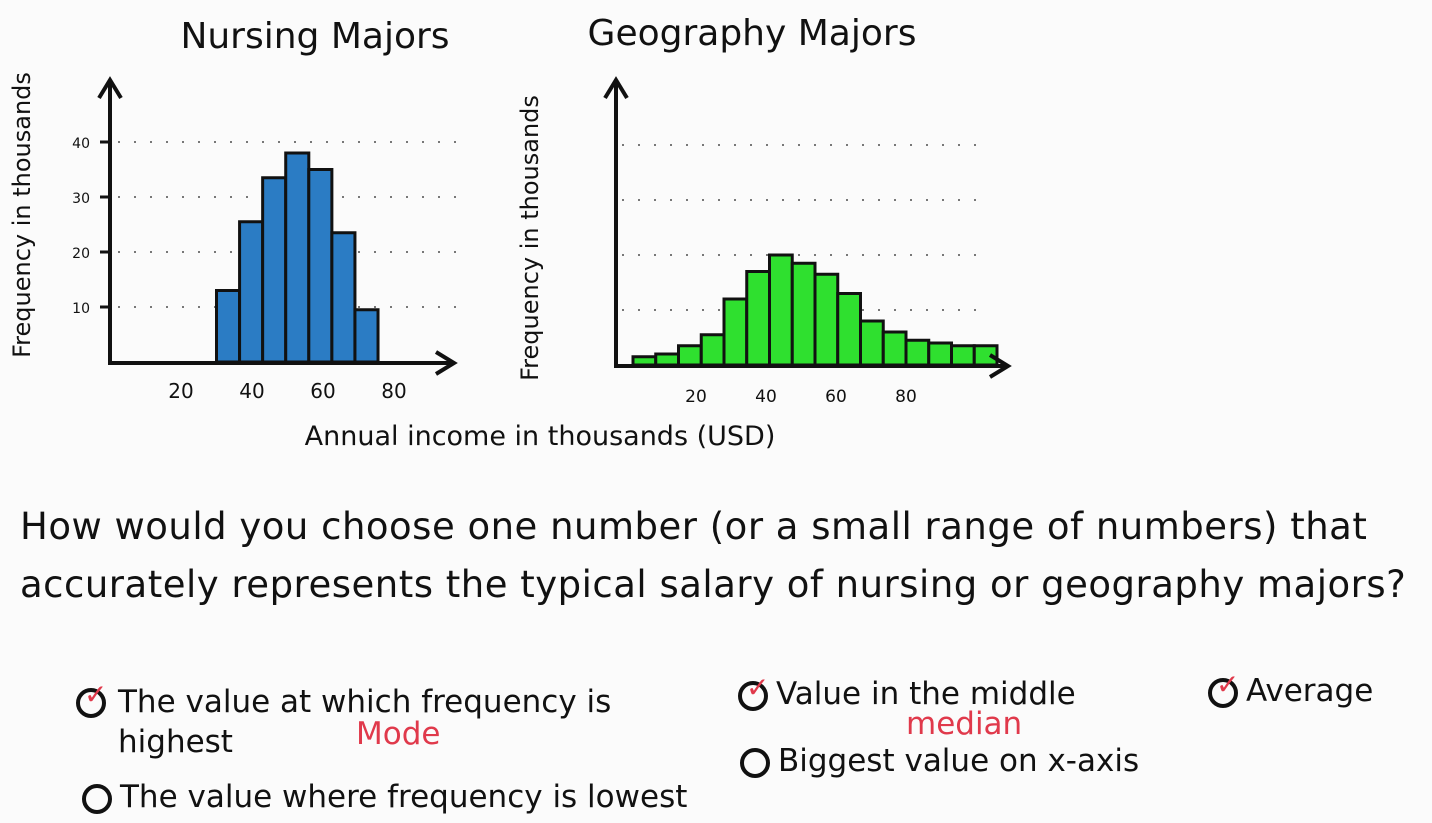  I want to click on option-middle: ✓ Value in the middle, so click(907, 692).